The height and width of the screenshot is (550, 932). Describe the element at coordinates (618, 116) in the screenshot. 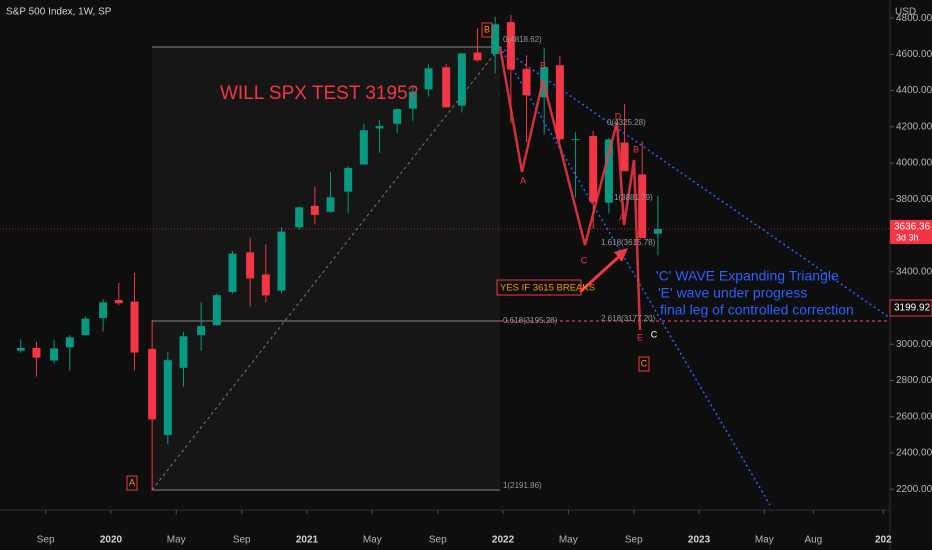

I see `wave-label: D` at that location.